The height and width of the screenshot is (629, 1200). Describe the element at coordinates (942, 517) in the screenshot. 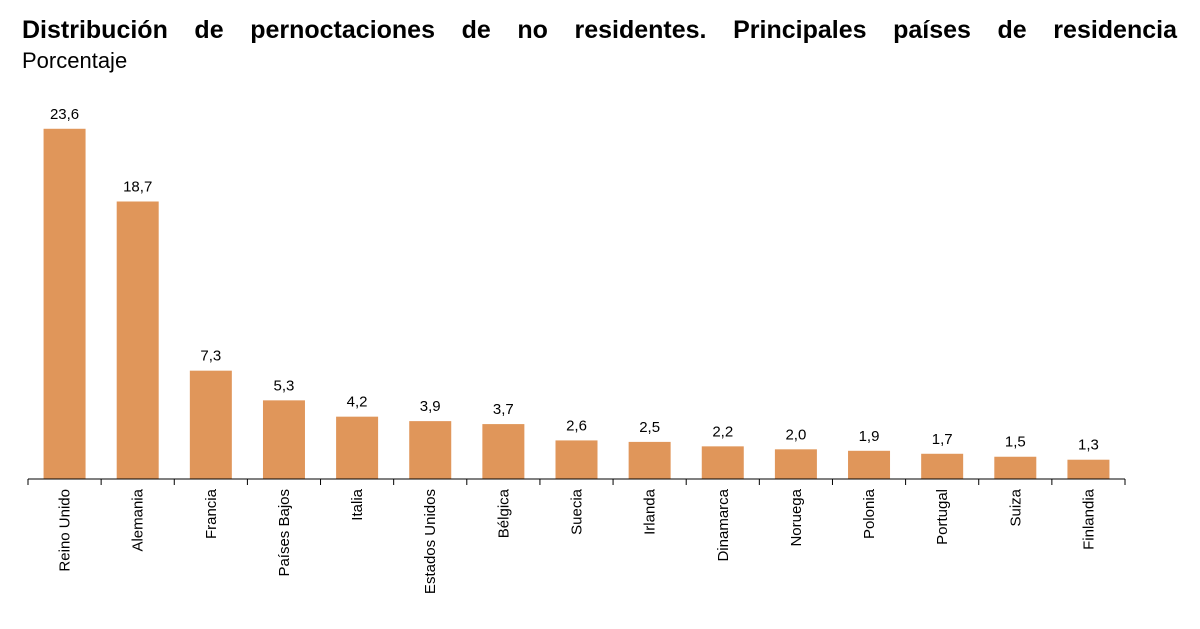

I see `category-label: Portugal` at that location.